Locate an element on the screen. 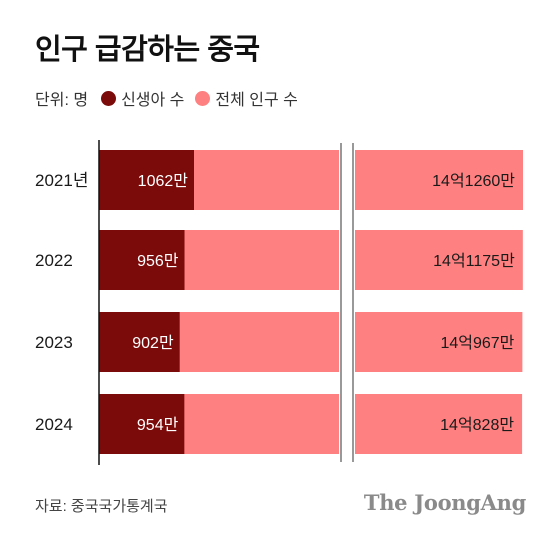  chart-title: 인구 급감하는 중국 is located at coordinates (147, 50).